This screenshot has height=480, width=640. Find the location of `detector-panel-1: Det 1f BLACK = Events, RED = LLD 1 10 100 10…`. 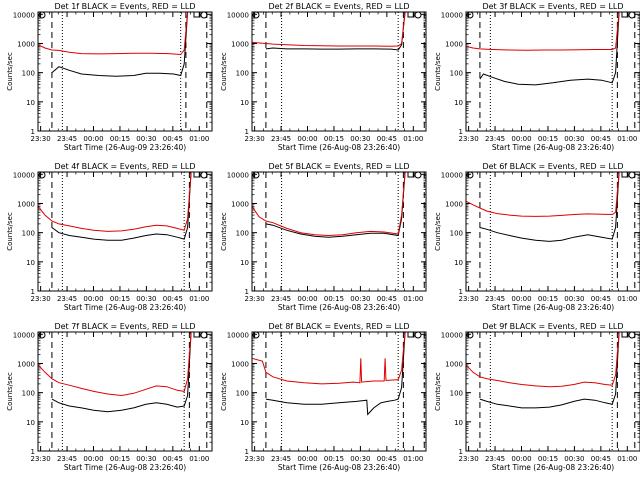

detector-panel-1: Det 1f BLACK = Events, RED = LLD 1 10 100 10… is located at coordinates (109, 77).